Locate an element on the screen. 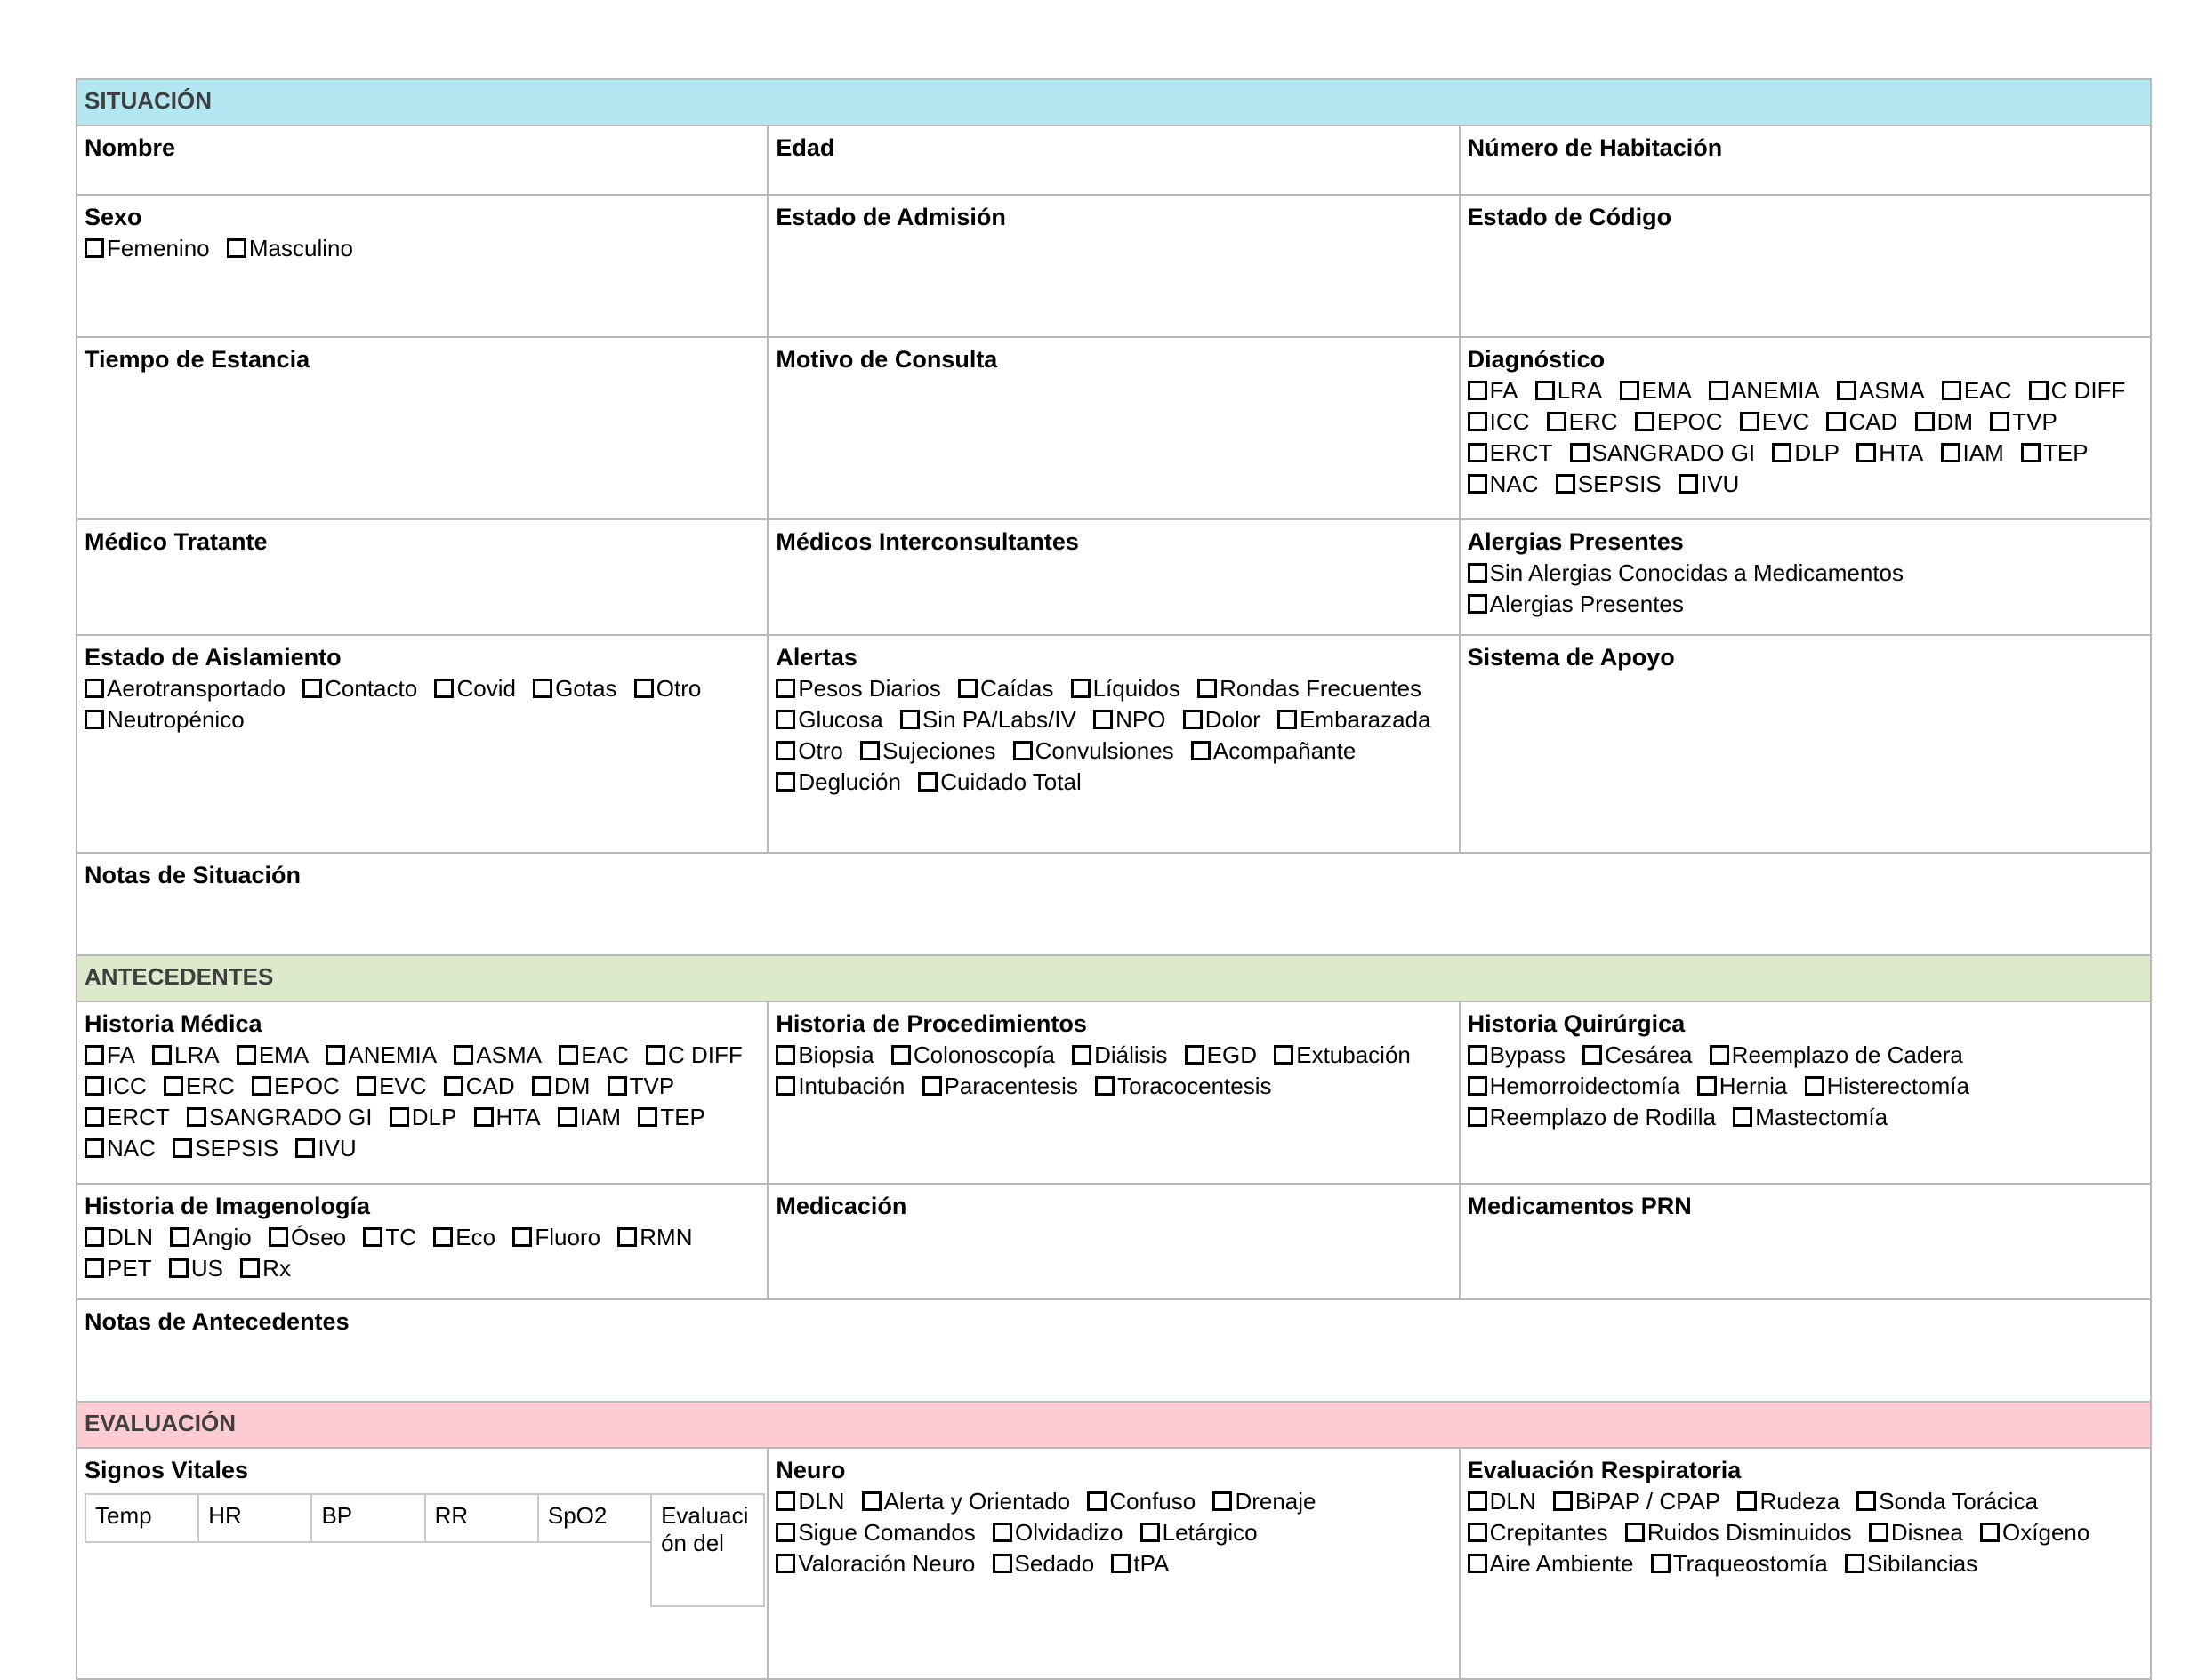 The image size is (2206, 1680). checkbox-option: Rudeza is located at coordinates (1788, 1501).